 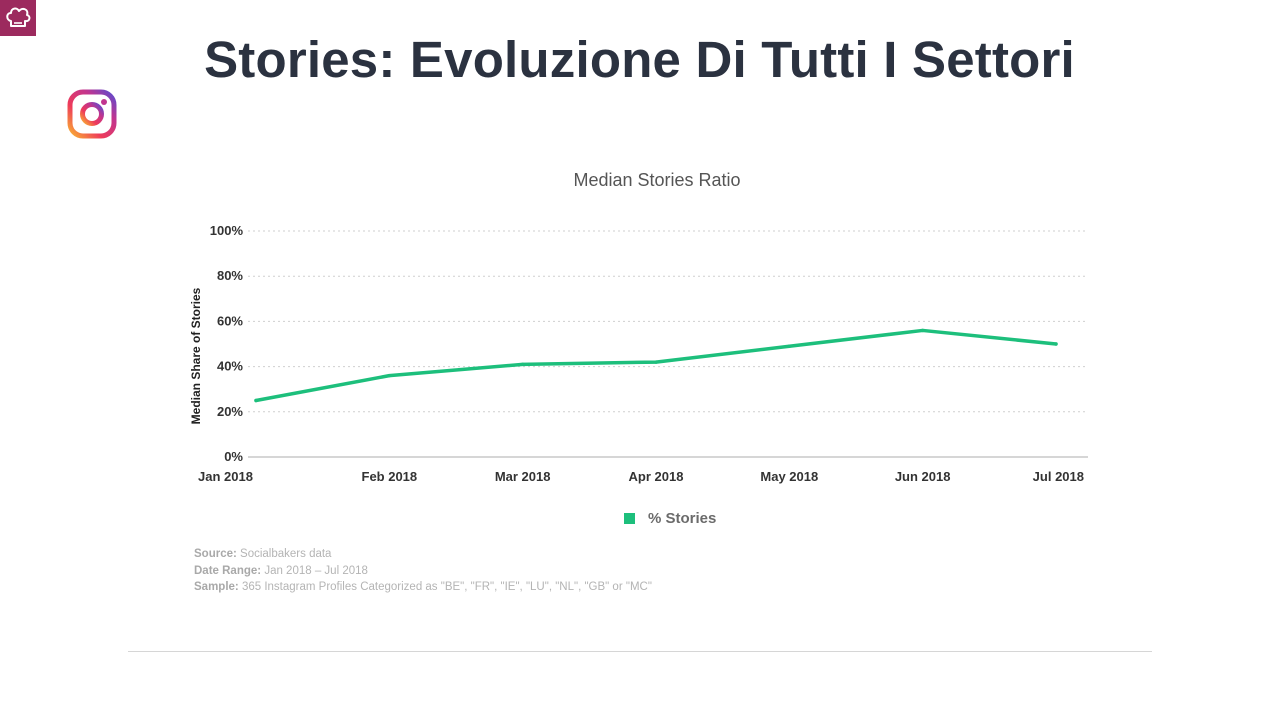 I want to click on y-tick-label: 20%, so click(x=230, y=411).